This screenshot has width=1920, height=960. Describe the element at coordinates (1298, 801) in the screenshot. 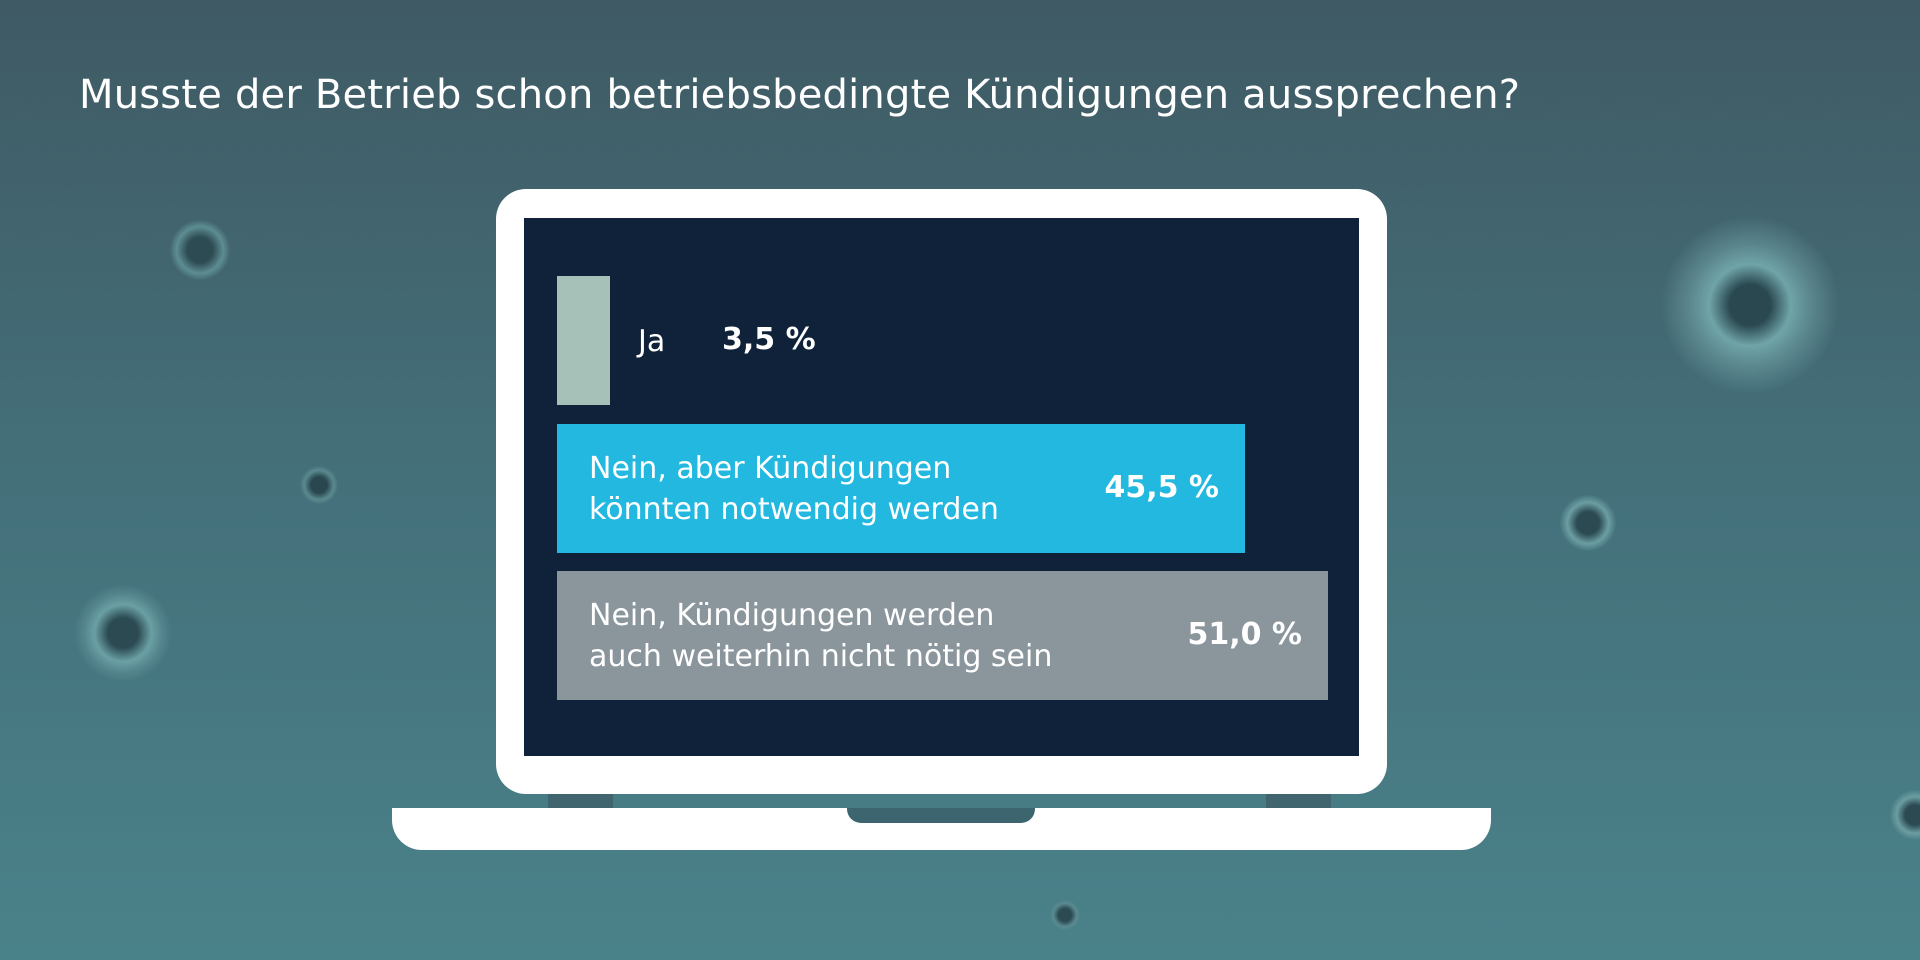

I see `laptop-hinge-right` at that location.